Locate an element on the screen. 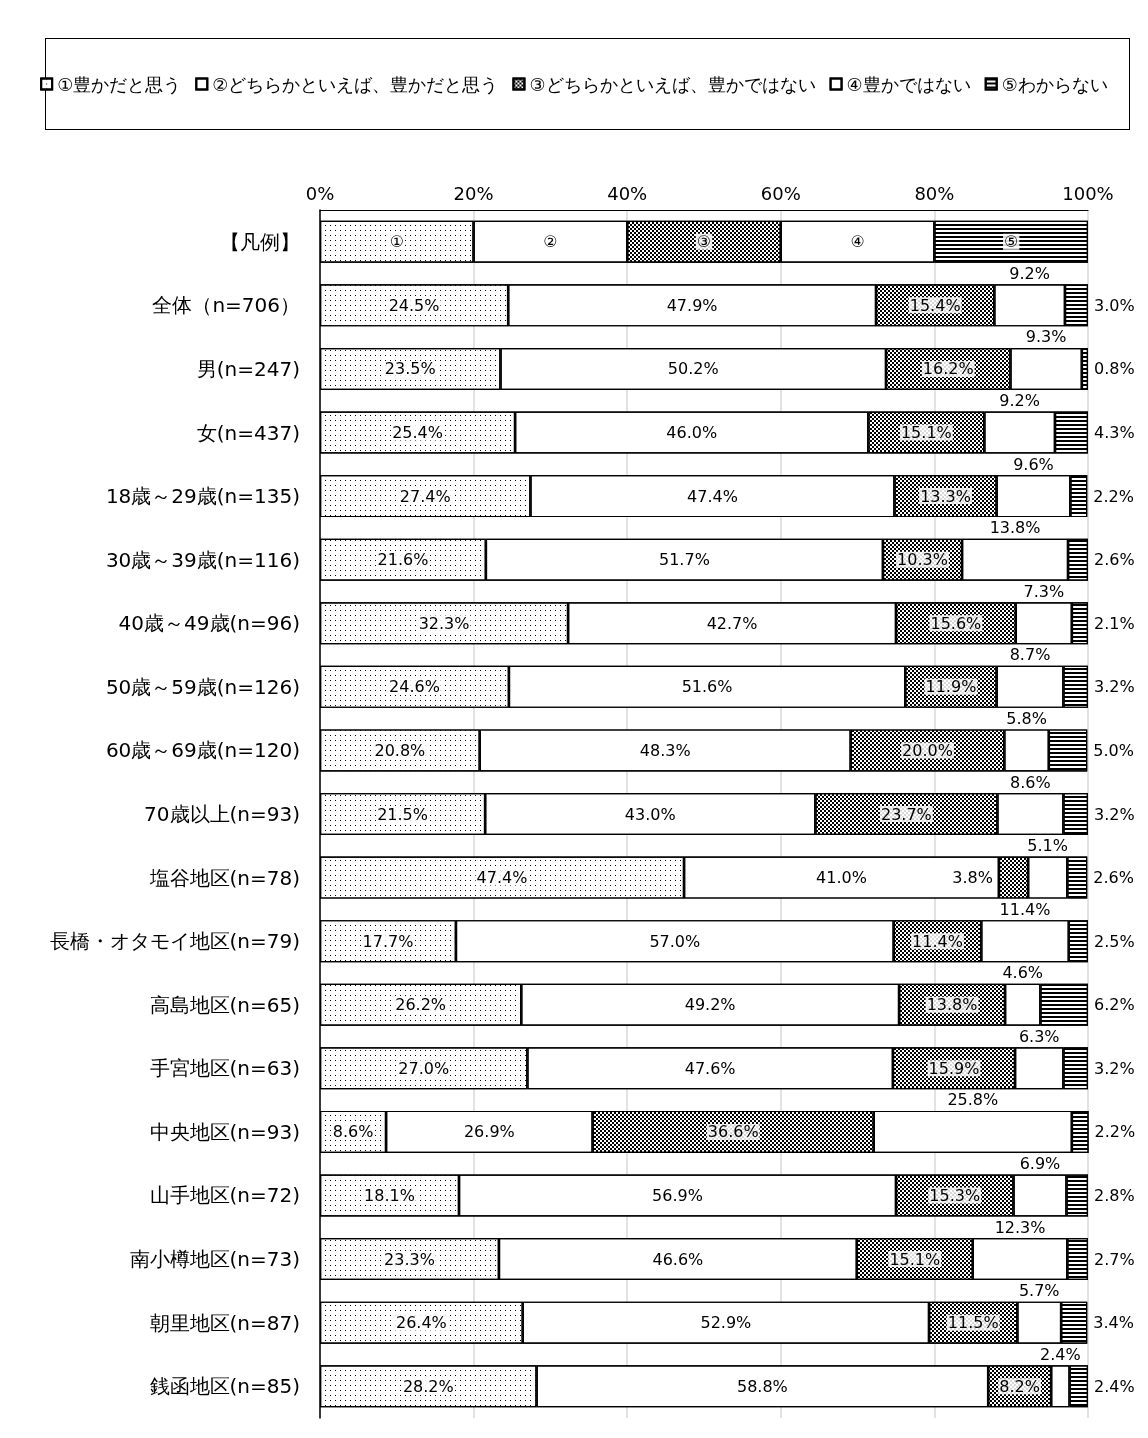 The image size is (1148, 1438). data-label: 18.1% is located at coordinates (389, 1195).